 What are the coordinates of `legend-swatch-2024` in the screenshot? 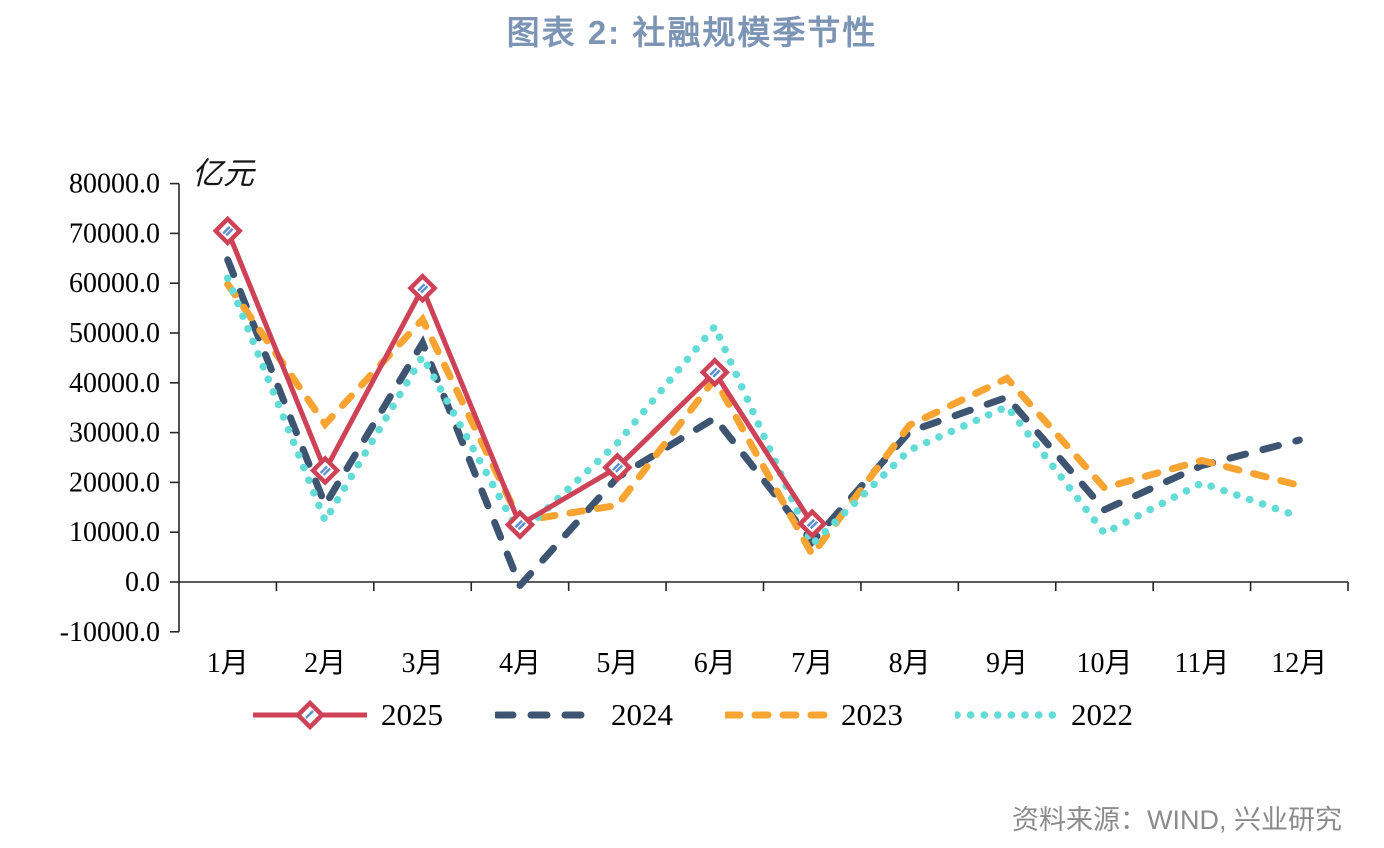 It's located at (547, 715).